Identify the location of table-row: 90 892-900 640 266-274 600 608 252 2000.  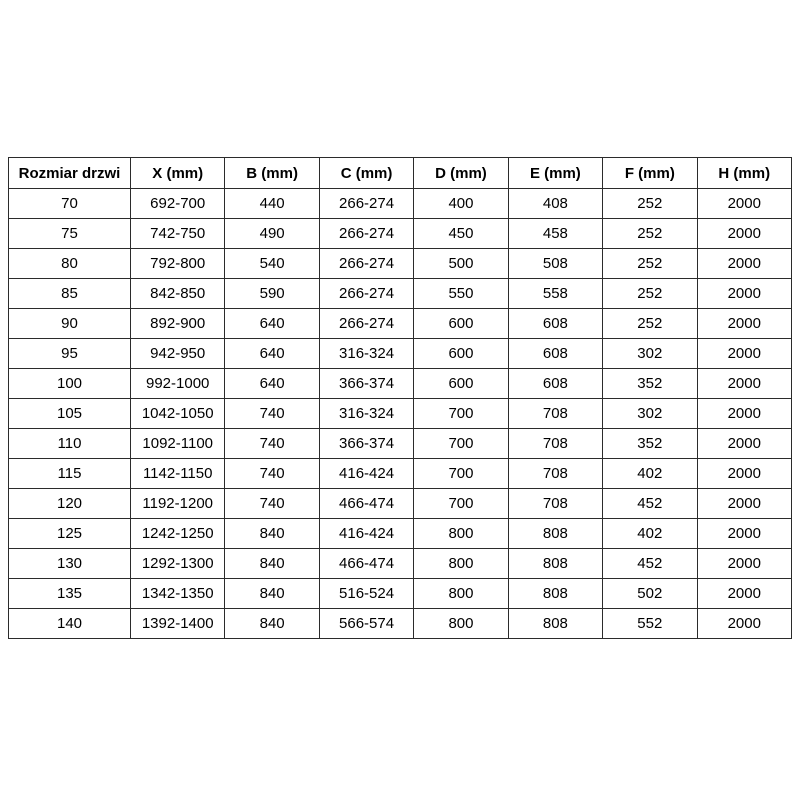
(400, 323).